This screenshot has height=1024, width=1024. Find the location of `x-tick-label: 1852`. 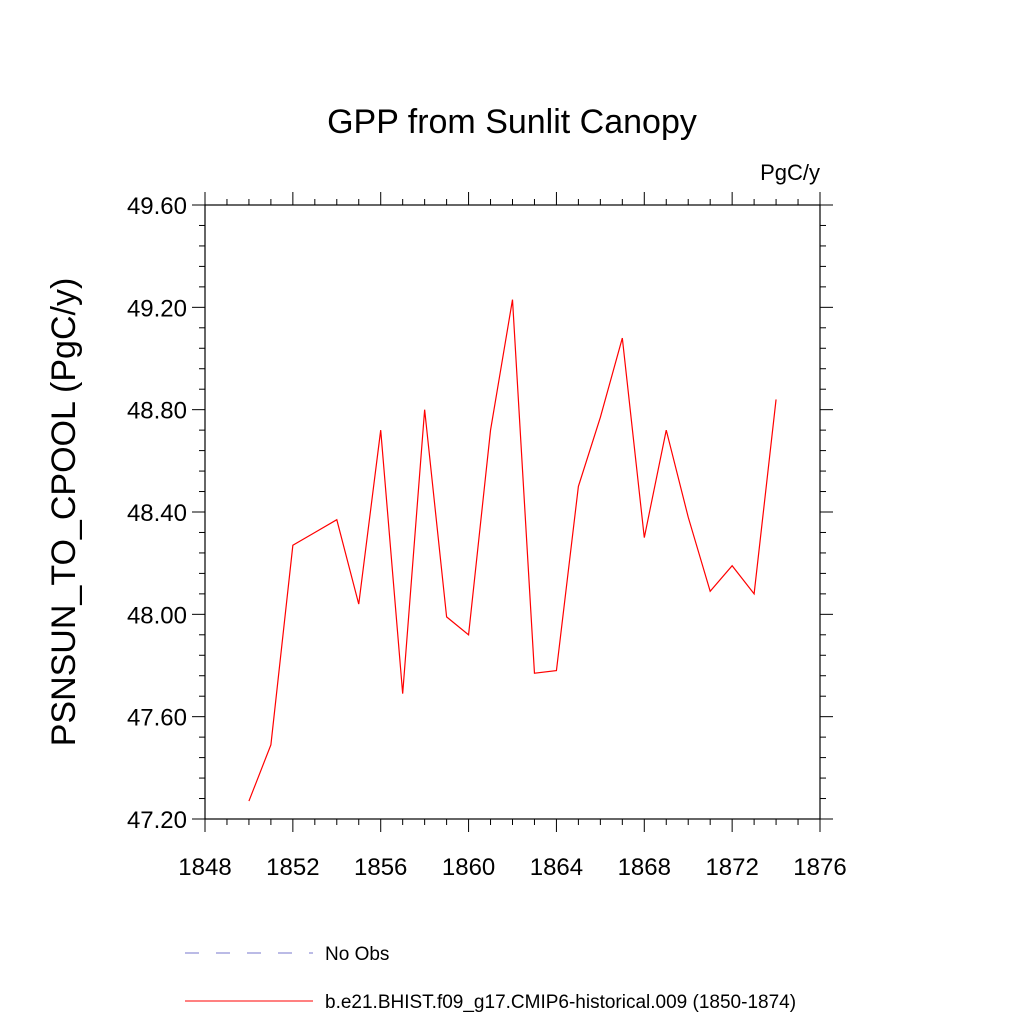

x-tick-label: 1852 is located at coordinates (292, 867).